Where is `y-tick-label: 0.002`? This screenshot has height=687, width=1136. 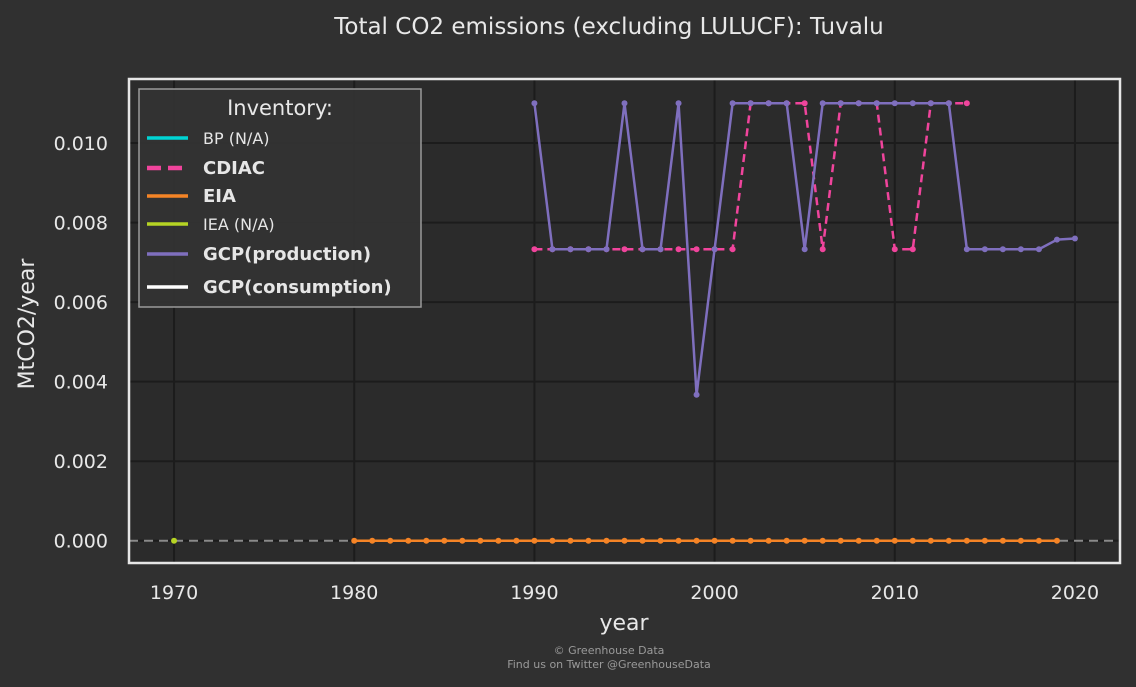
y-tick-label: 0.002 is located at coordinates (81, 462).